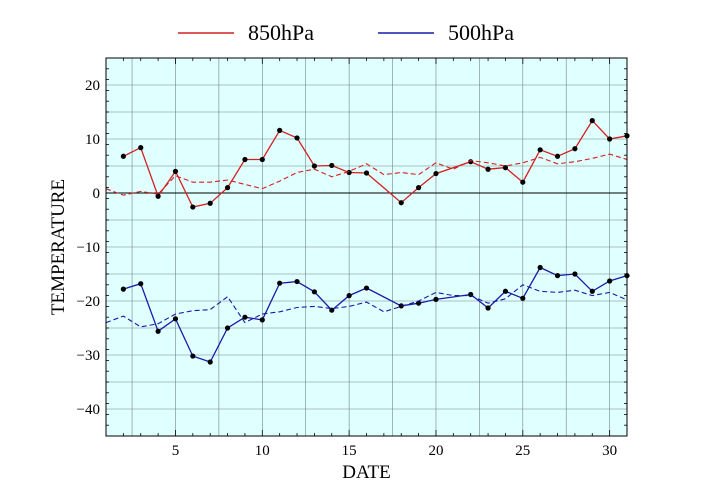 The image size is (702, 496). What do you see at coordinates (92, 140) in the screenshot?
I see `y-tick-label: 10` at bounding box center [92, 140].